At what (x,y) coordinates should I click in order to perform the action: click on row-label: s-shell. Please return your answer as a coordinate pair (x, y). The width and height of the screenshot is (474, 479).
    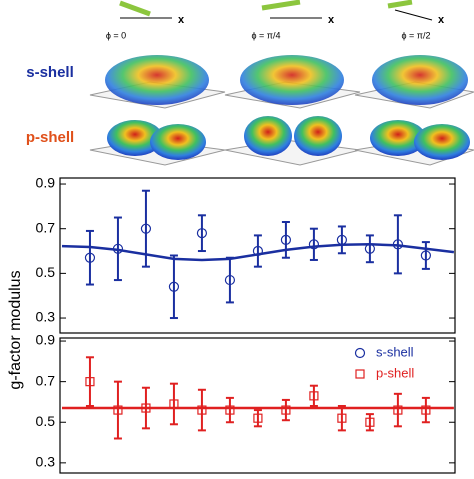
    Looking at the image, I should click on (50, 72).